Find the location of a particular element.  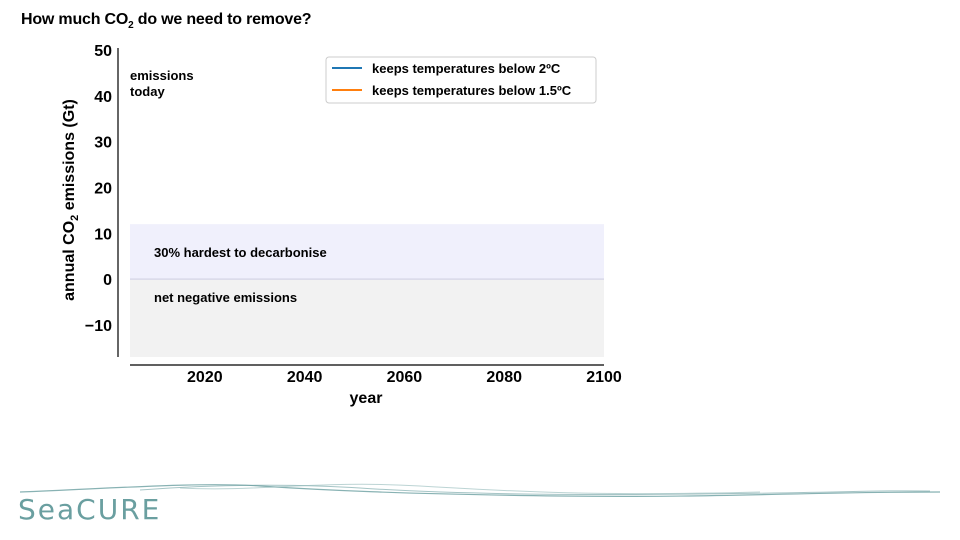

y-tick-label: 0 is located at coordinates (107, 280).